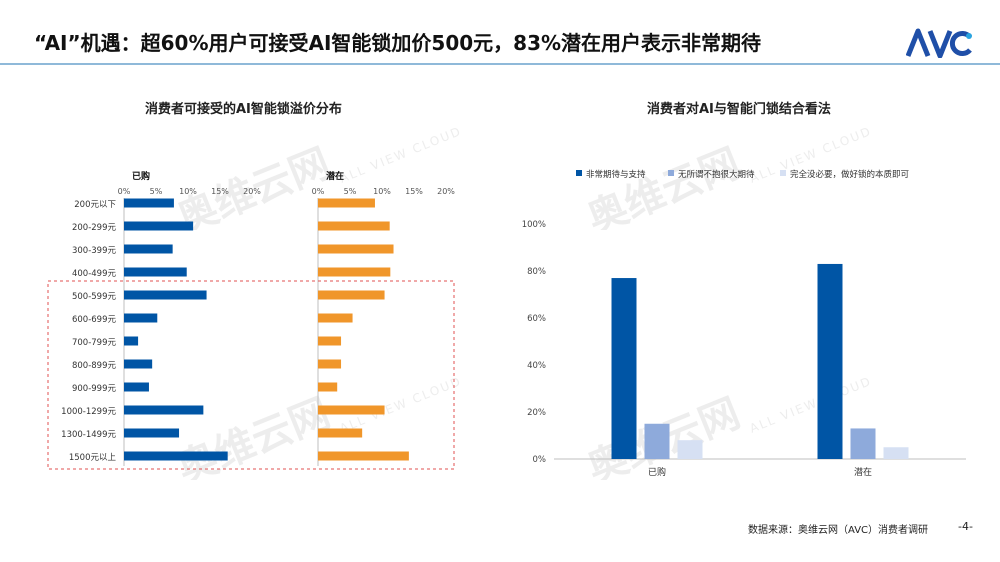 This screenshot has height=562, width=1000. Describe the element at coordinates (88, 412) in the screenshot. I see `category-label: 1000-1299元` at that location.